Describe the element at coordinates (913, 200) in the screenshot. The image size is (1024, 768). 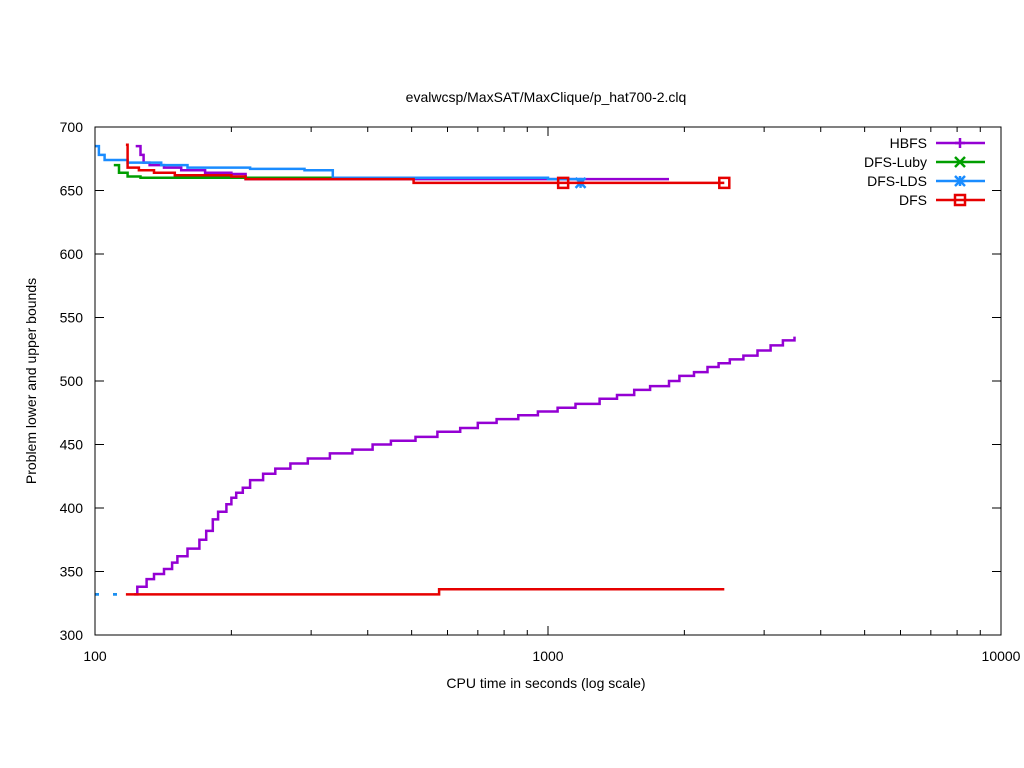
I see `legend-label: DFS` at that location.